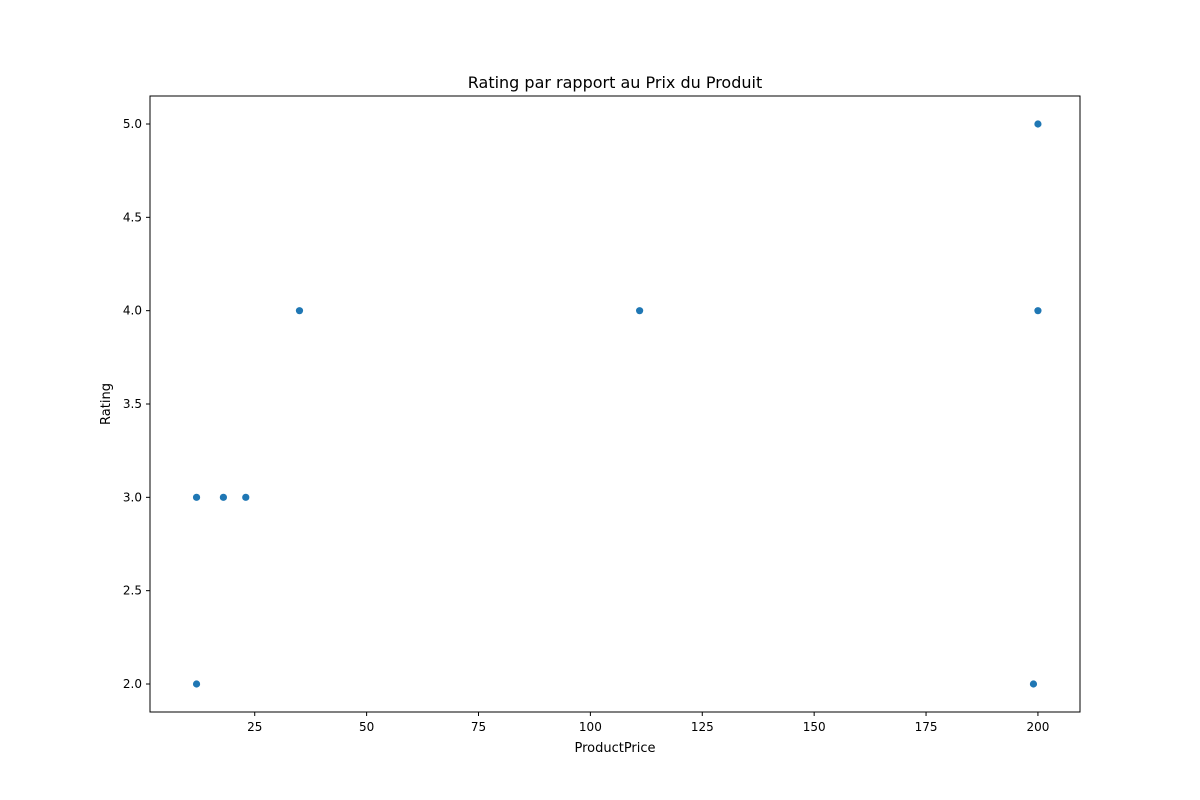  I want to click on y-axis-label: Rating, so click(106, 404).